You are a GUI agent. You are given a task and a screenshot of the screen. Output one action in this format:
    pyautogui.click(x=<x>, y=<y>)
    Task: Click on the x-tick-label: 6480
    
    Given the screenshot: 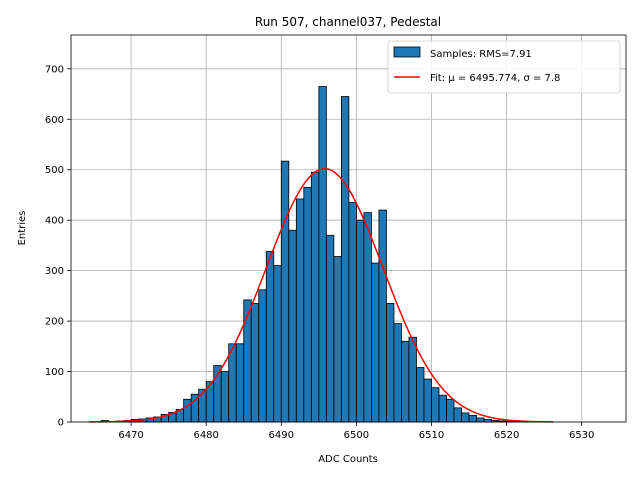 What is the action you would take?
    pyautogui.click(x=205, y=435)
    